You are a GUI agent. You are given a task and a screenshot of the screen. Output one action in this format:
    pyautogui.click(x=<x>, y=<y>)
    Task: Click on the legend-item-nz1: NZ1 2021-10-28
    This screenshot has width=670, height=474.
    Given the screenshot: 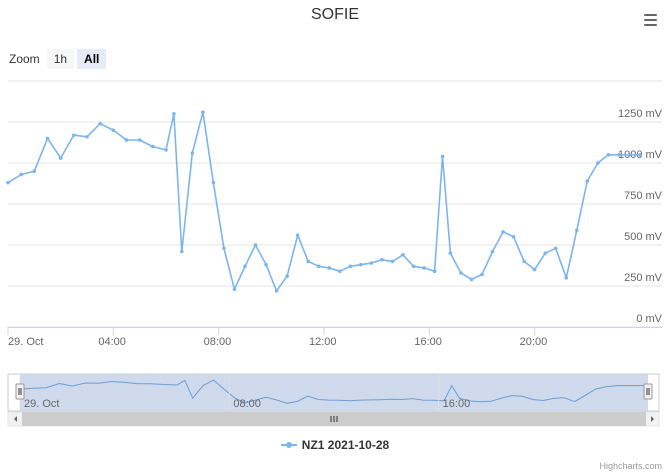 What is the action you would take?
    pyautogui.click(x=335, y=445)
    